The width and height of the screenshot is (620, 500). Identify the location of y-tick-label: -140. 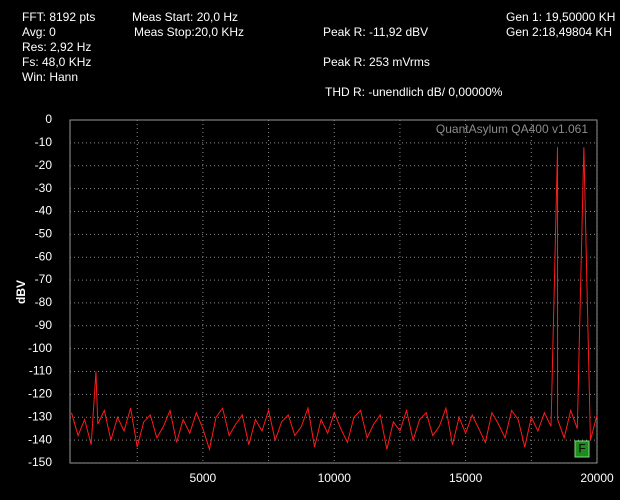
(40, 439).